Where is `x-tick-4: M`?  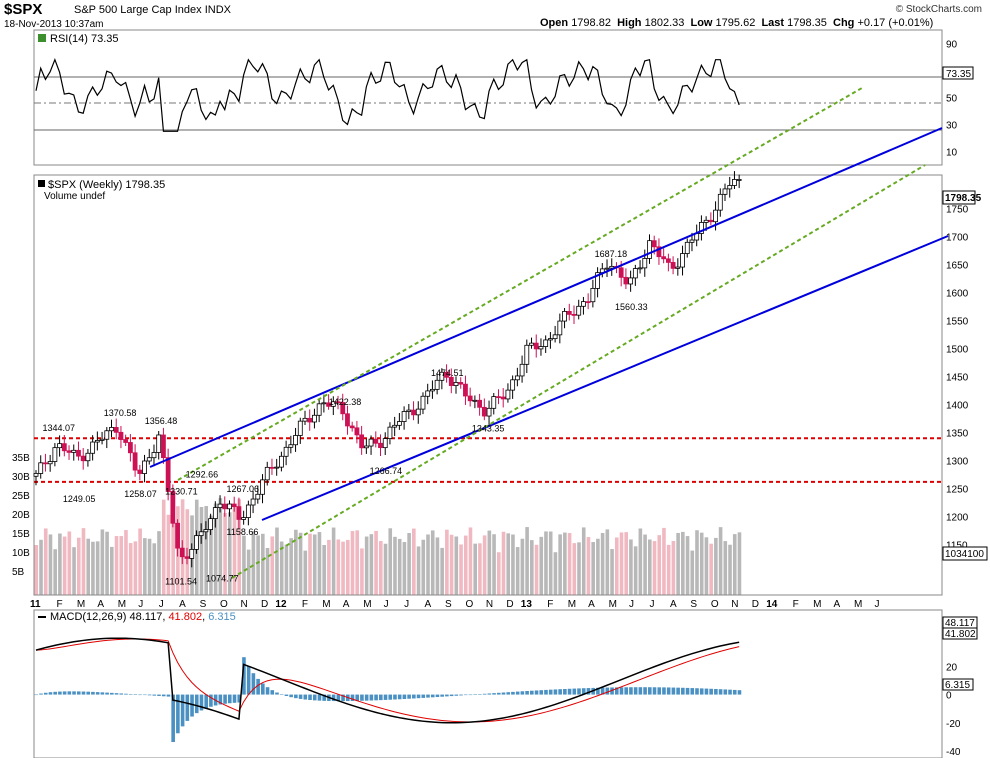
x-tick-4: M is located at coordinates (122, 604).